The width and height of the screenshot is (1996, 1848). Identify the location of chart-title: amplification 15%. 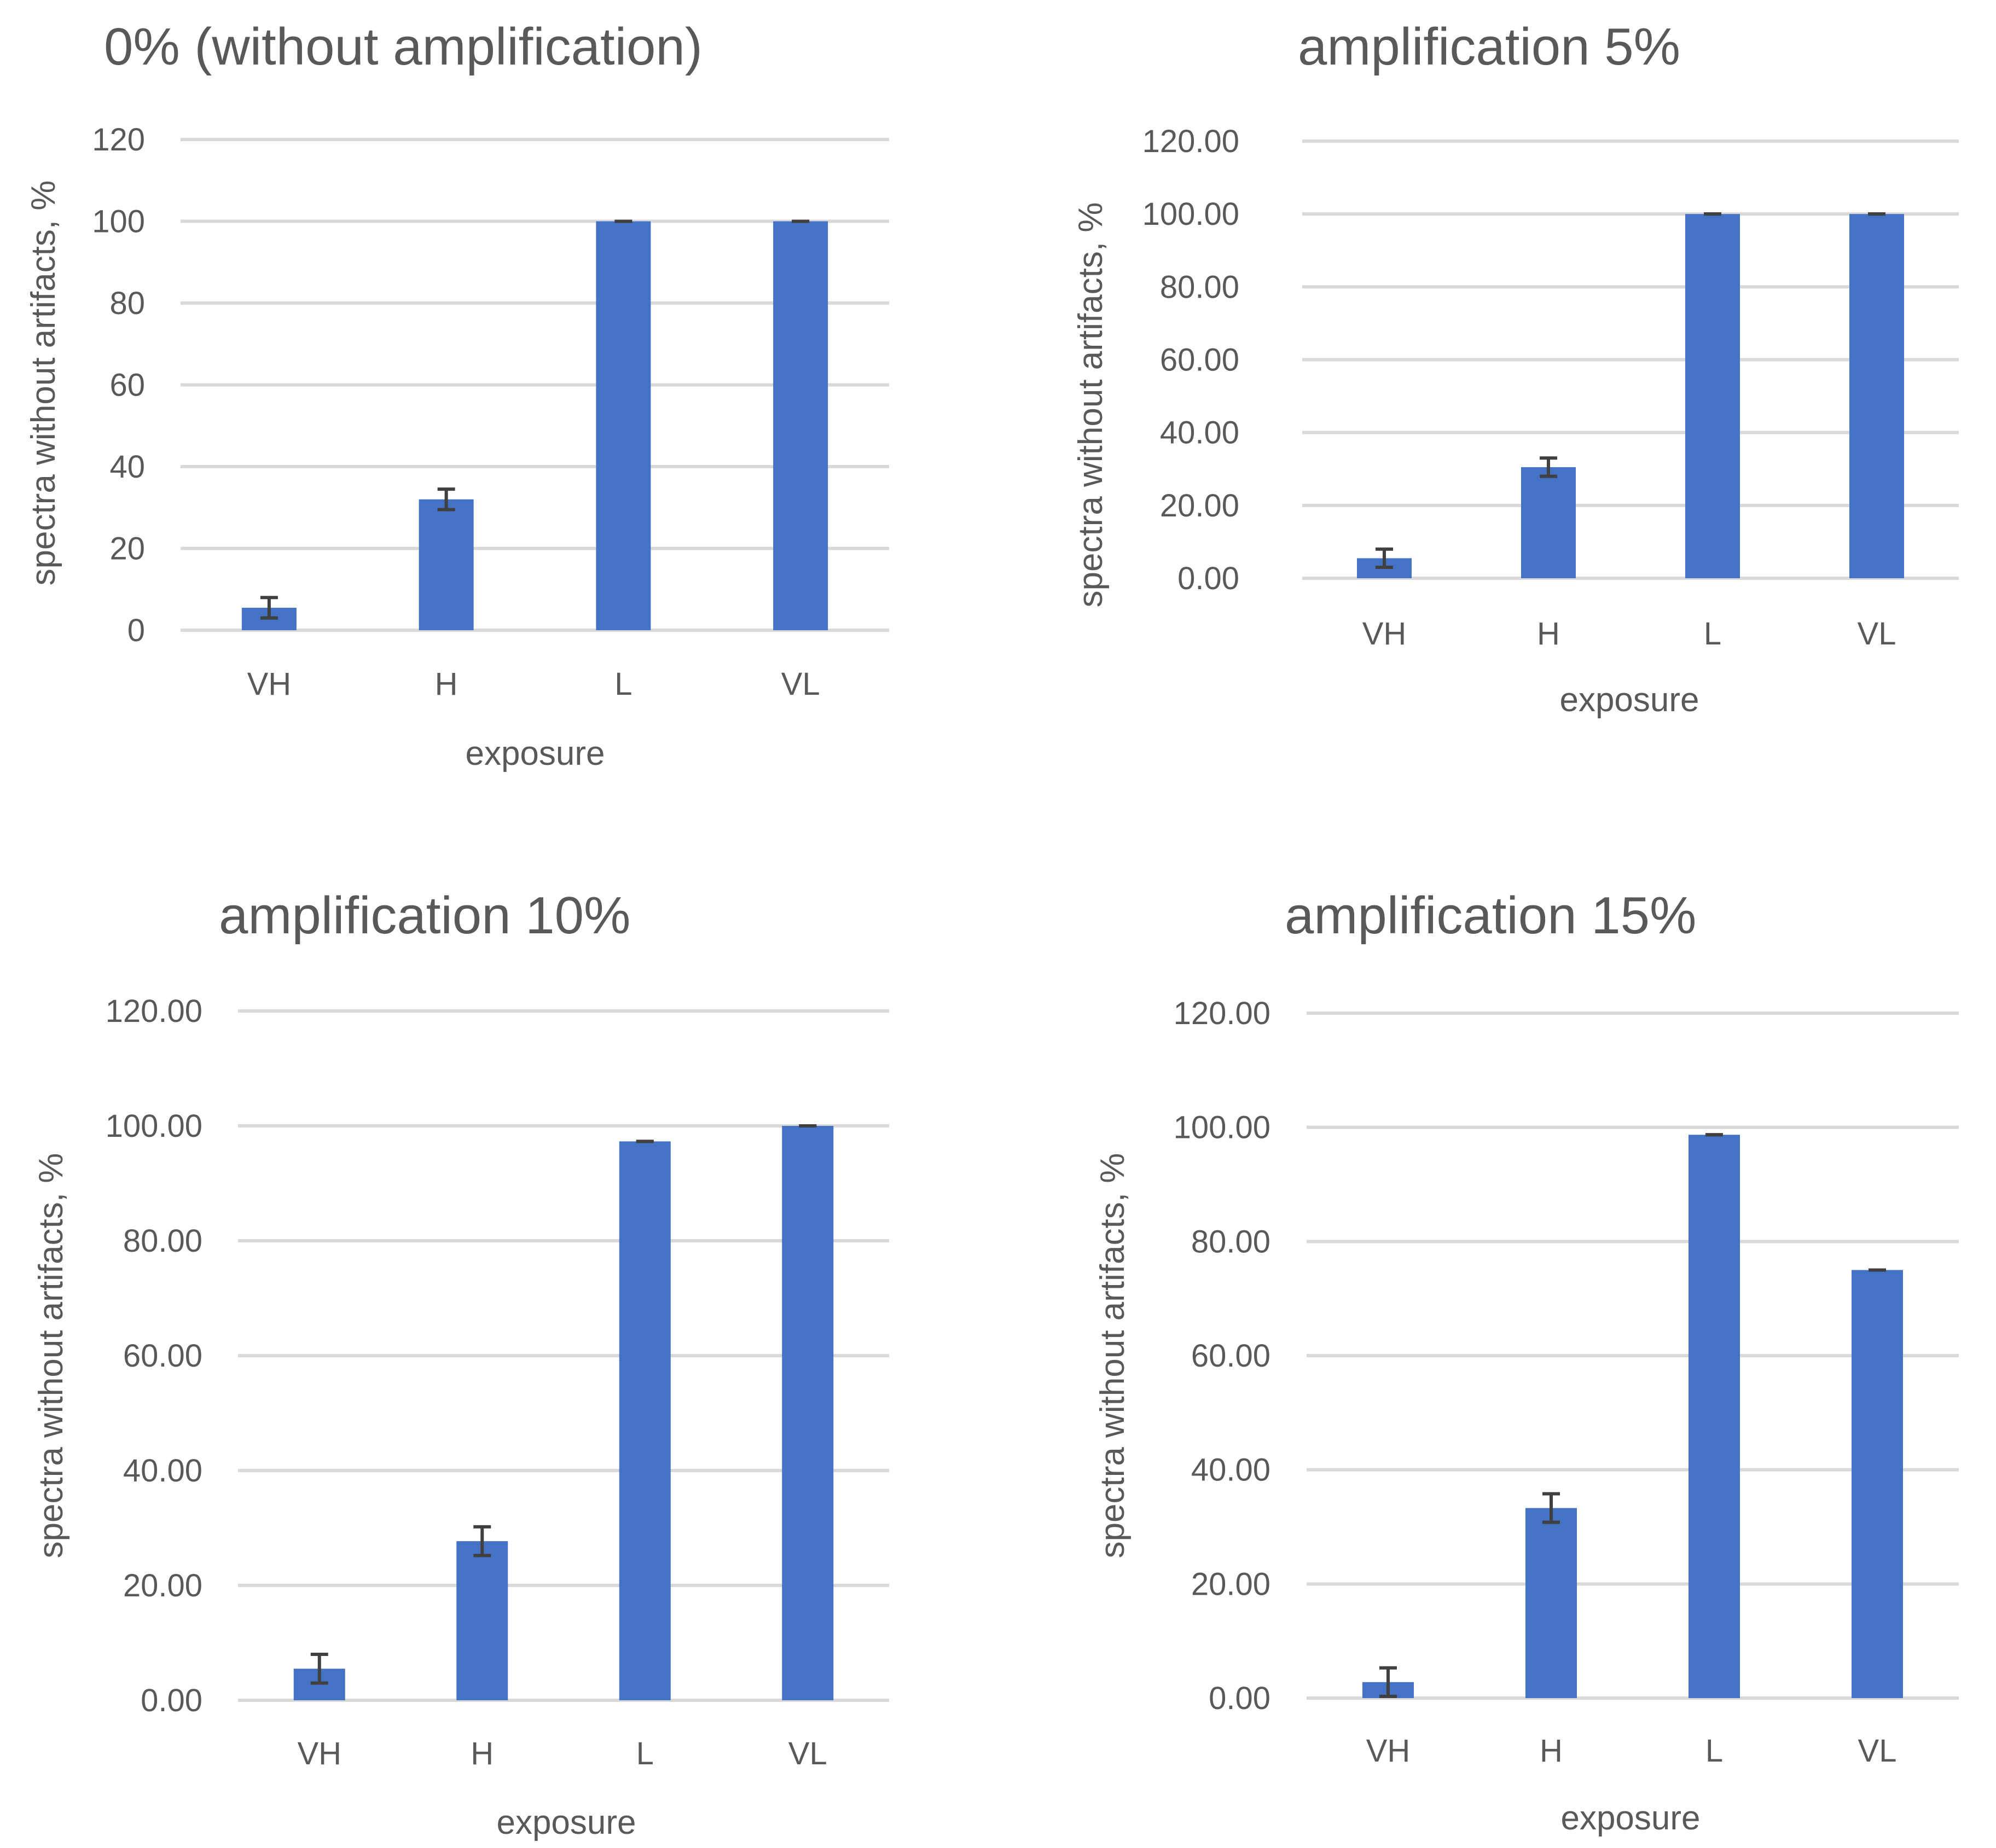
(1490, 915).